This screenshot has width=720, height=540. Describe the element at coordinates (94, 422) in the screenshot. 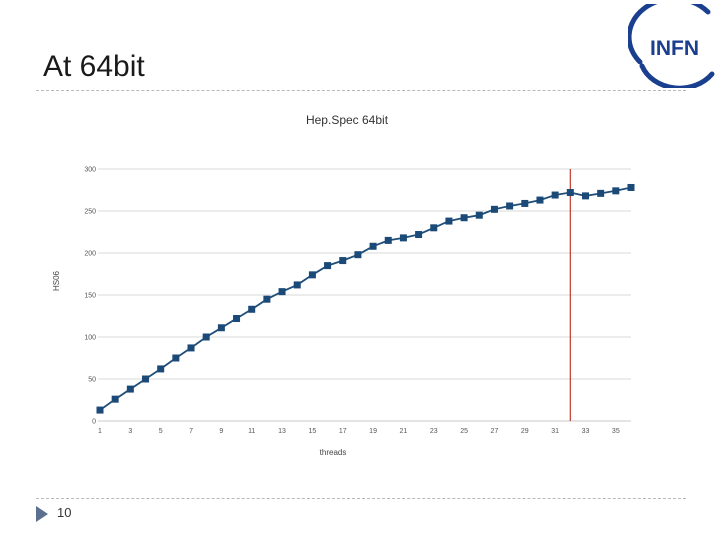

I see `y-tick-label: 0` at that location.